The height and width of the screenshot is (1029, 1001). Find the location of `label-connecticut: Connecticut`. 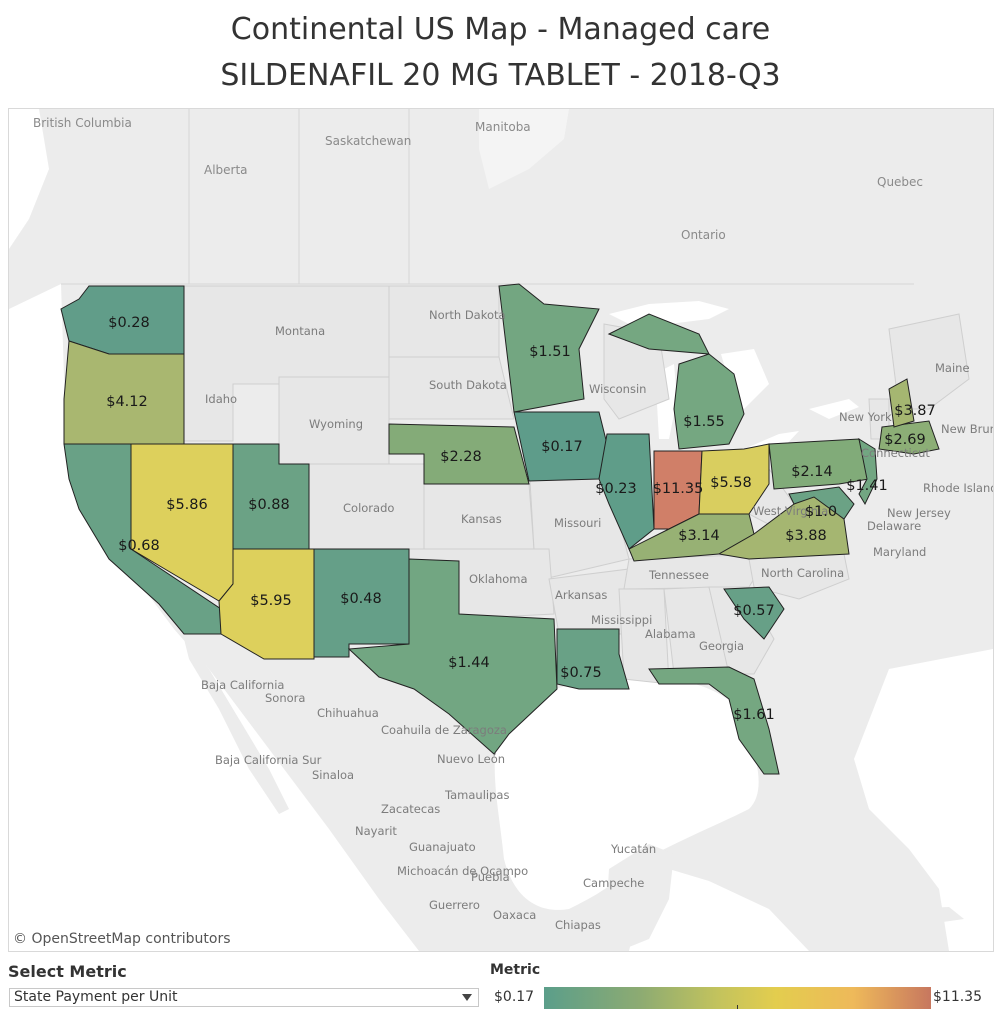

label-connecticut: Connecticut is located at coordinates (895, 453).